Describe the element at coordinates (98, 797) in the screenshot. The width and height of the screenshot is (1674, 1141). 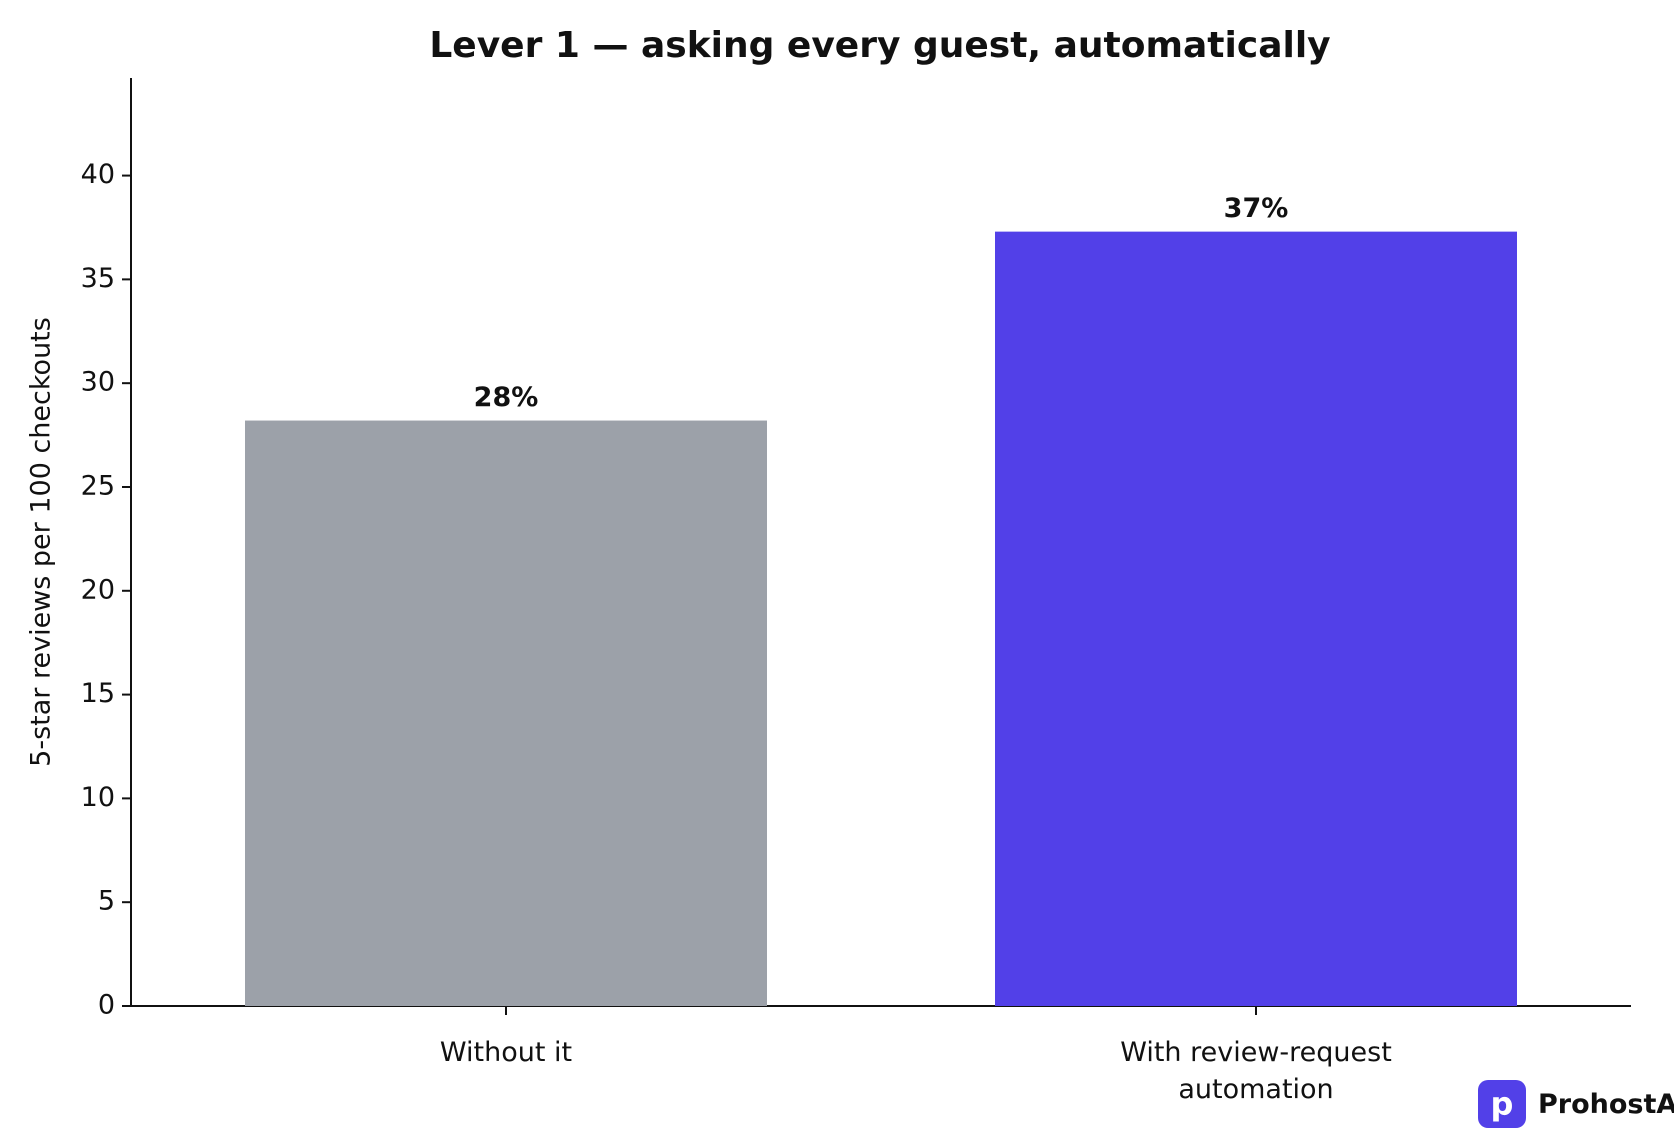
I see `y-tick-label: 10` at that location.